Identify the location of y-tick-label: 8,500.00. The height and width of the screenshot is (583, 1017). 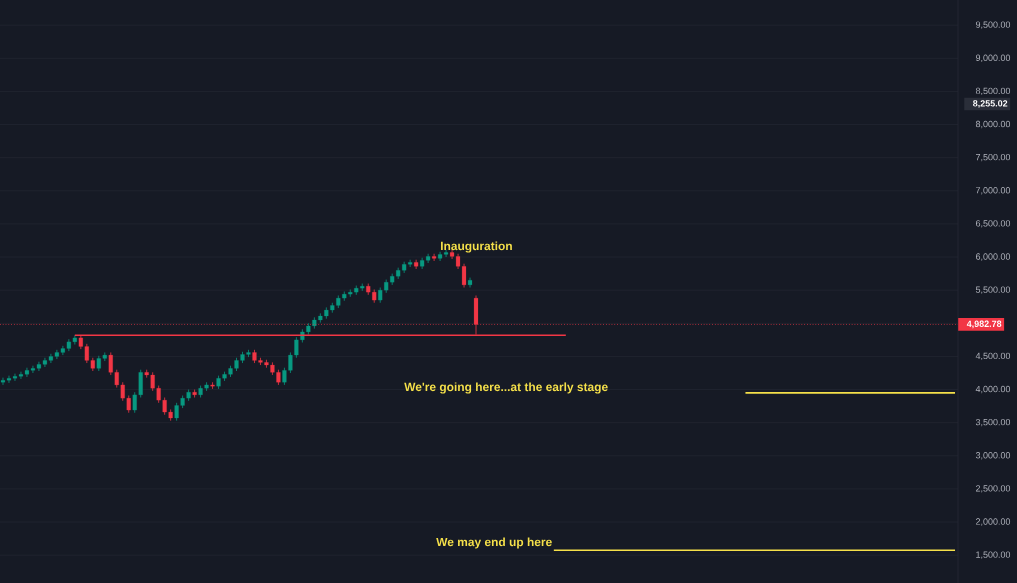
(993, 91).